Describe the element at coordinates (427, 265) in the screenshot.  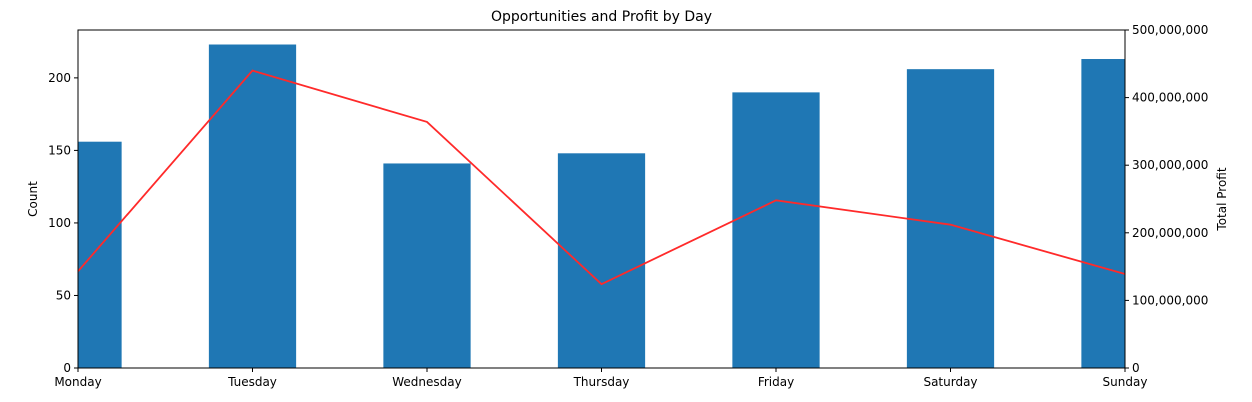
I see `bar-wednesday` at that location.